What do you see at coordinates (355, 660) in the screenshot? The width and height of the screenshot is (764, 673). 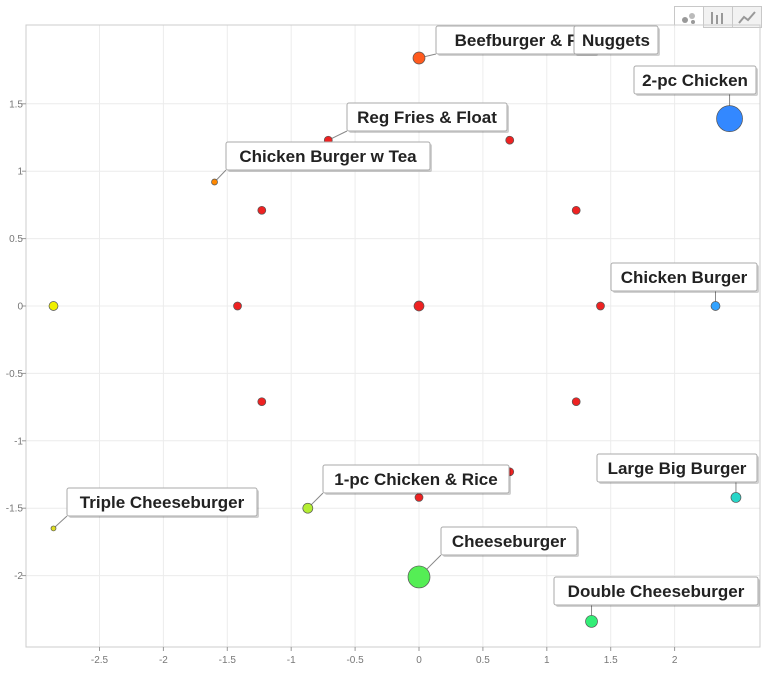 I see `x-tick-label: -0.5` at bounding box center [355, 660].